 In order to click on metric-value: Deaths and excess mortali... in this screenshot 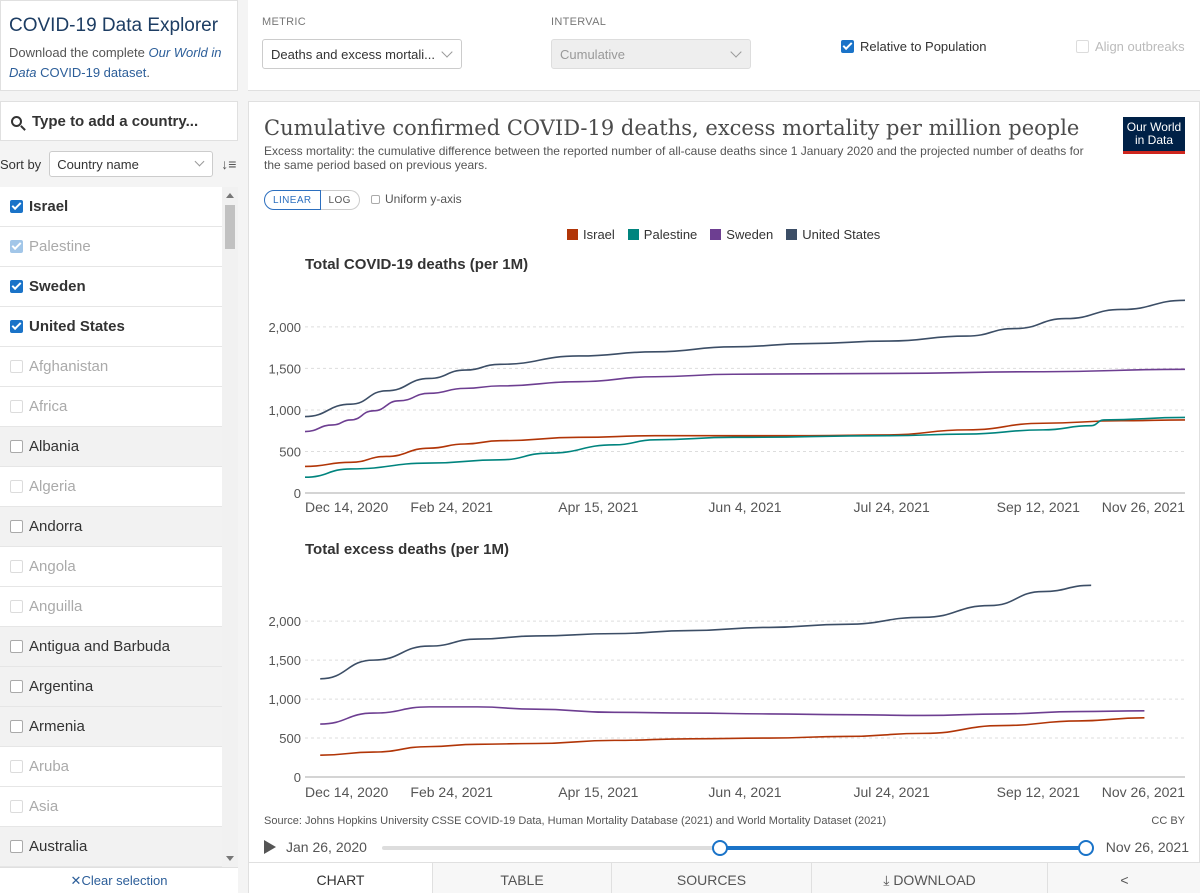, I will do `click(353, 54)`.